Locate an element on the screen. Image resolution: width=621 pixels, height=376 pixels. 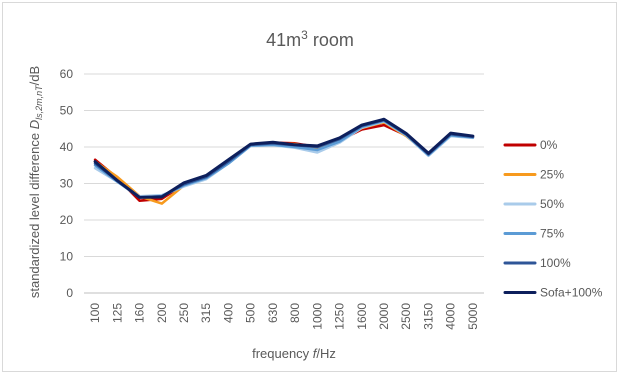
x-tick-label: 2000 is located at coordinates (384, 316).